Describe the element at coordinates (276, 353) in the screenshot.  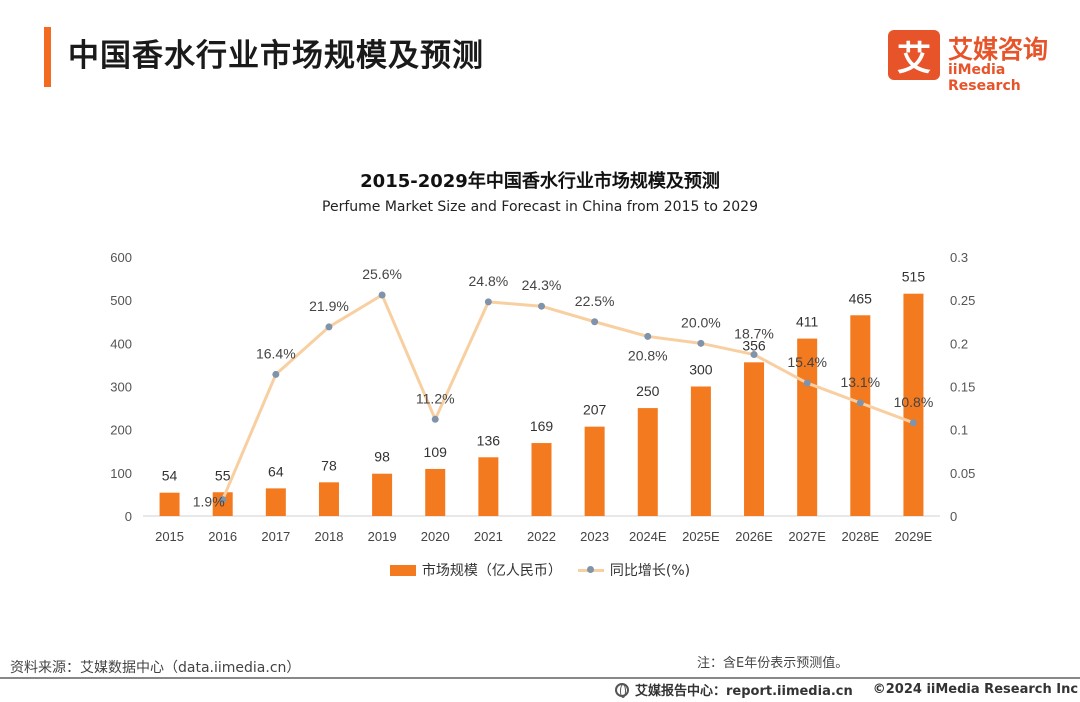
I see `growth-value-label: 16.4%` at that location.